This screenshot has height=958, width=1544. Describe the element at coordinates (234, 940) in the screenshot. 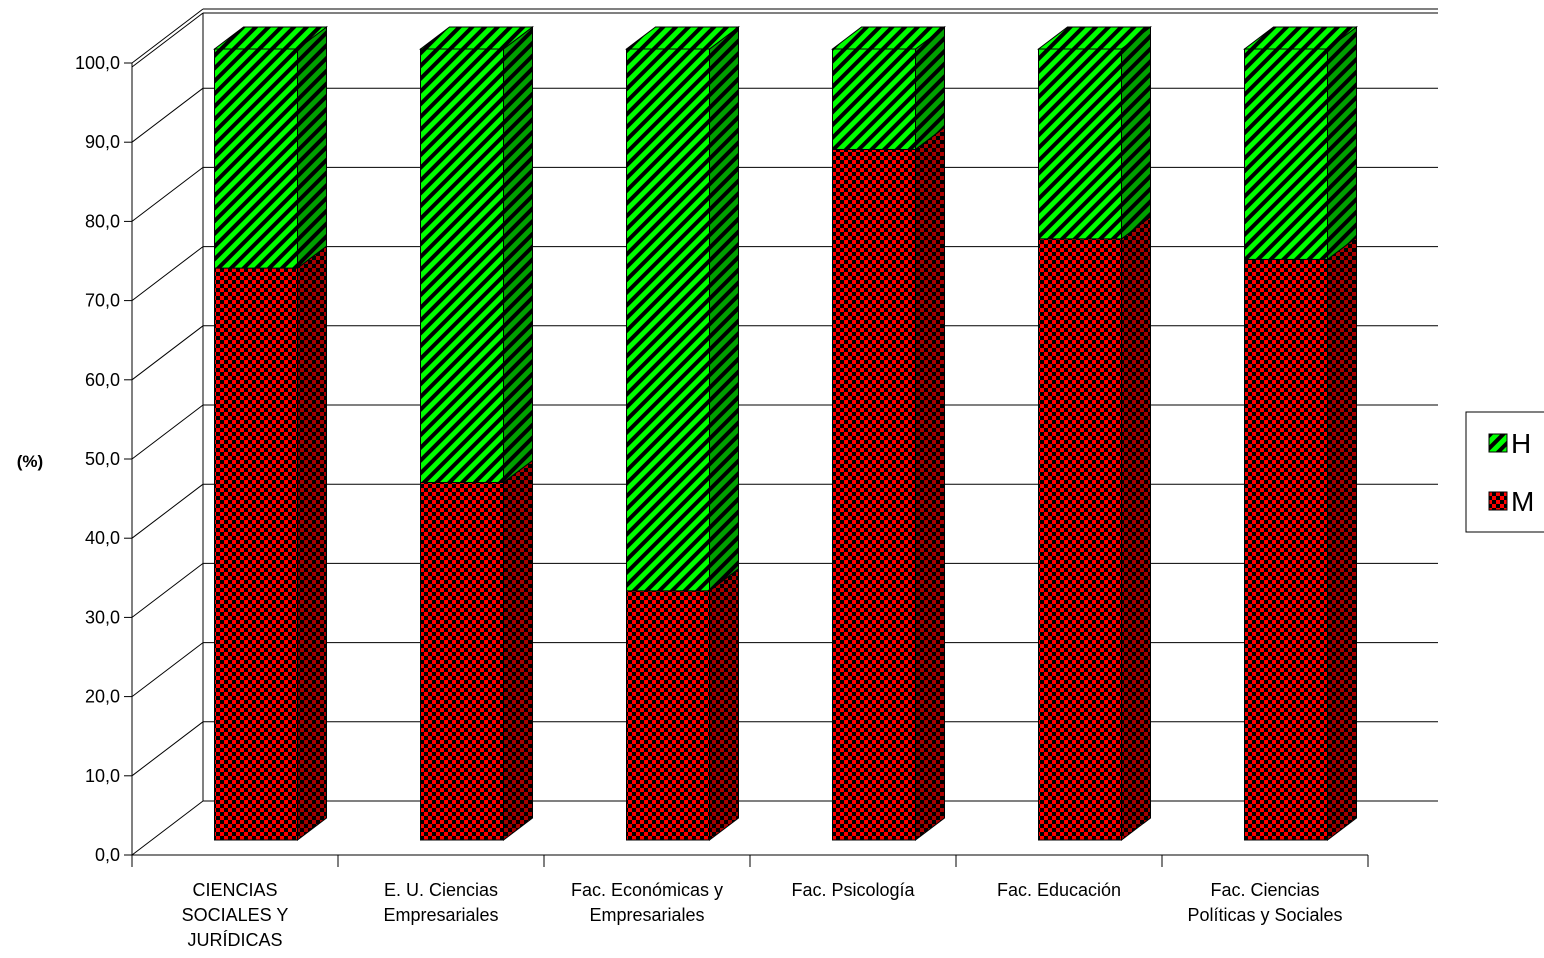

I see `x-category-label-line: JURÍDICAS` at that location.